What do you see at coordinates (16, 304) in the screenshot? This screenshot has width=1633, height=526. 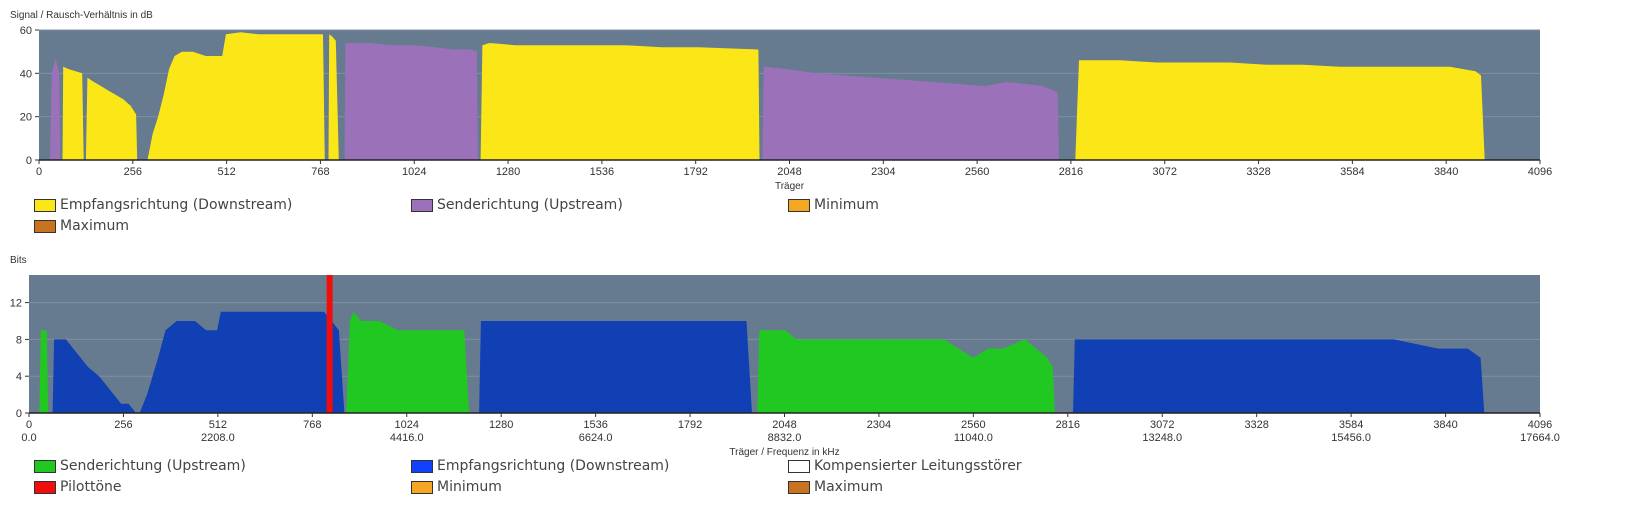 I see `y-tick-label: 12` at bounding box center [16, 304].